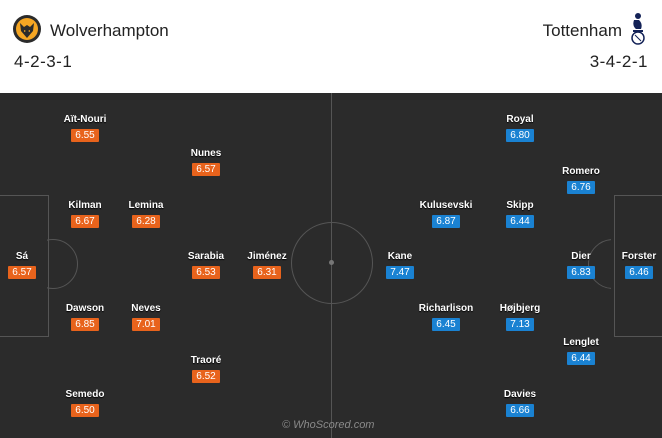 The width and height of the screenshot is (662, 438). Describe the element at coordinates (520, 394) in the screenshot. I see `player-name: Davies` at that location.